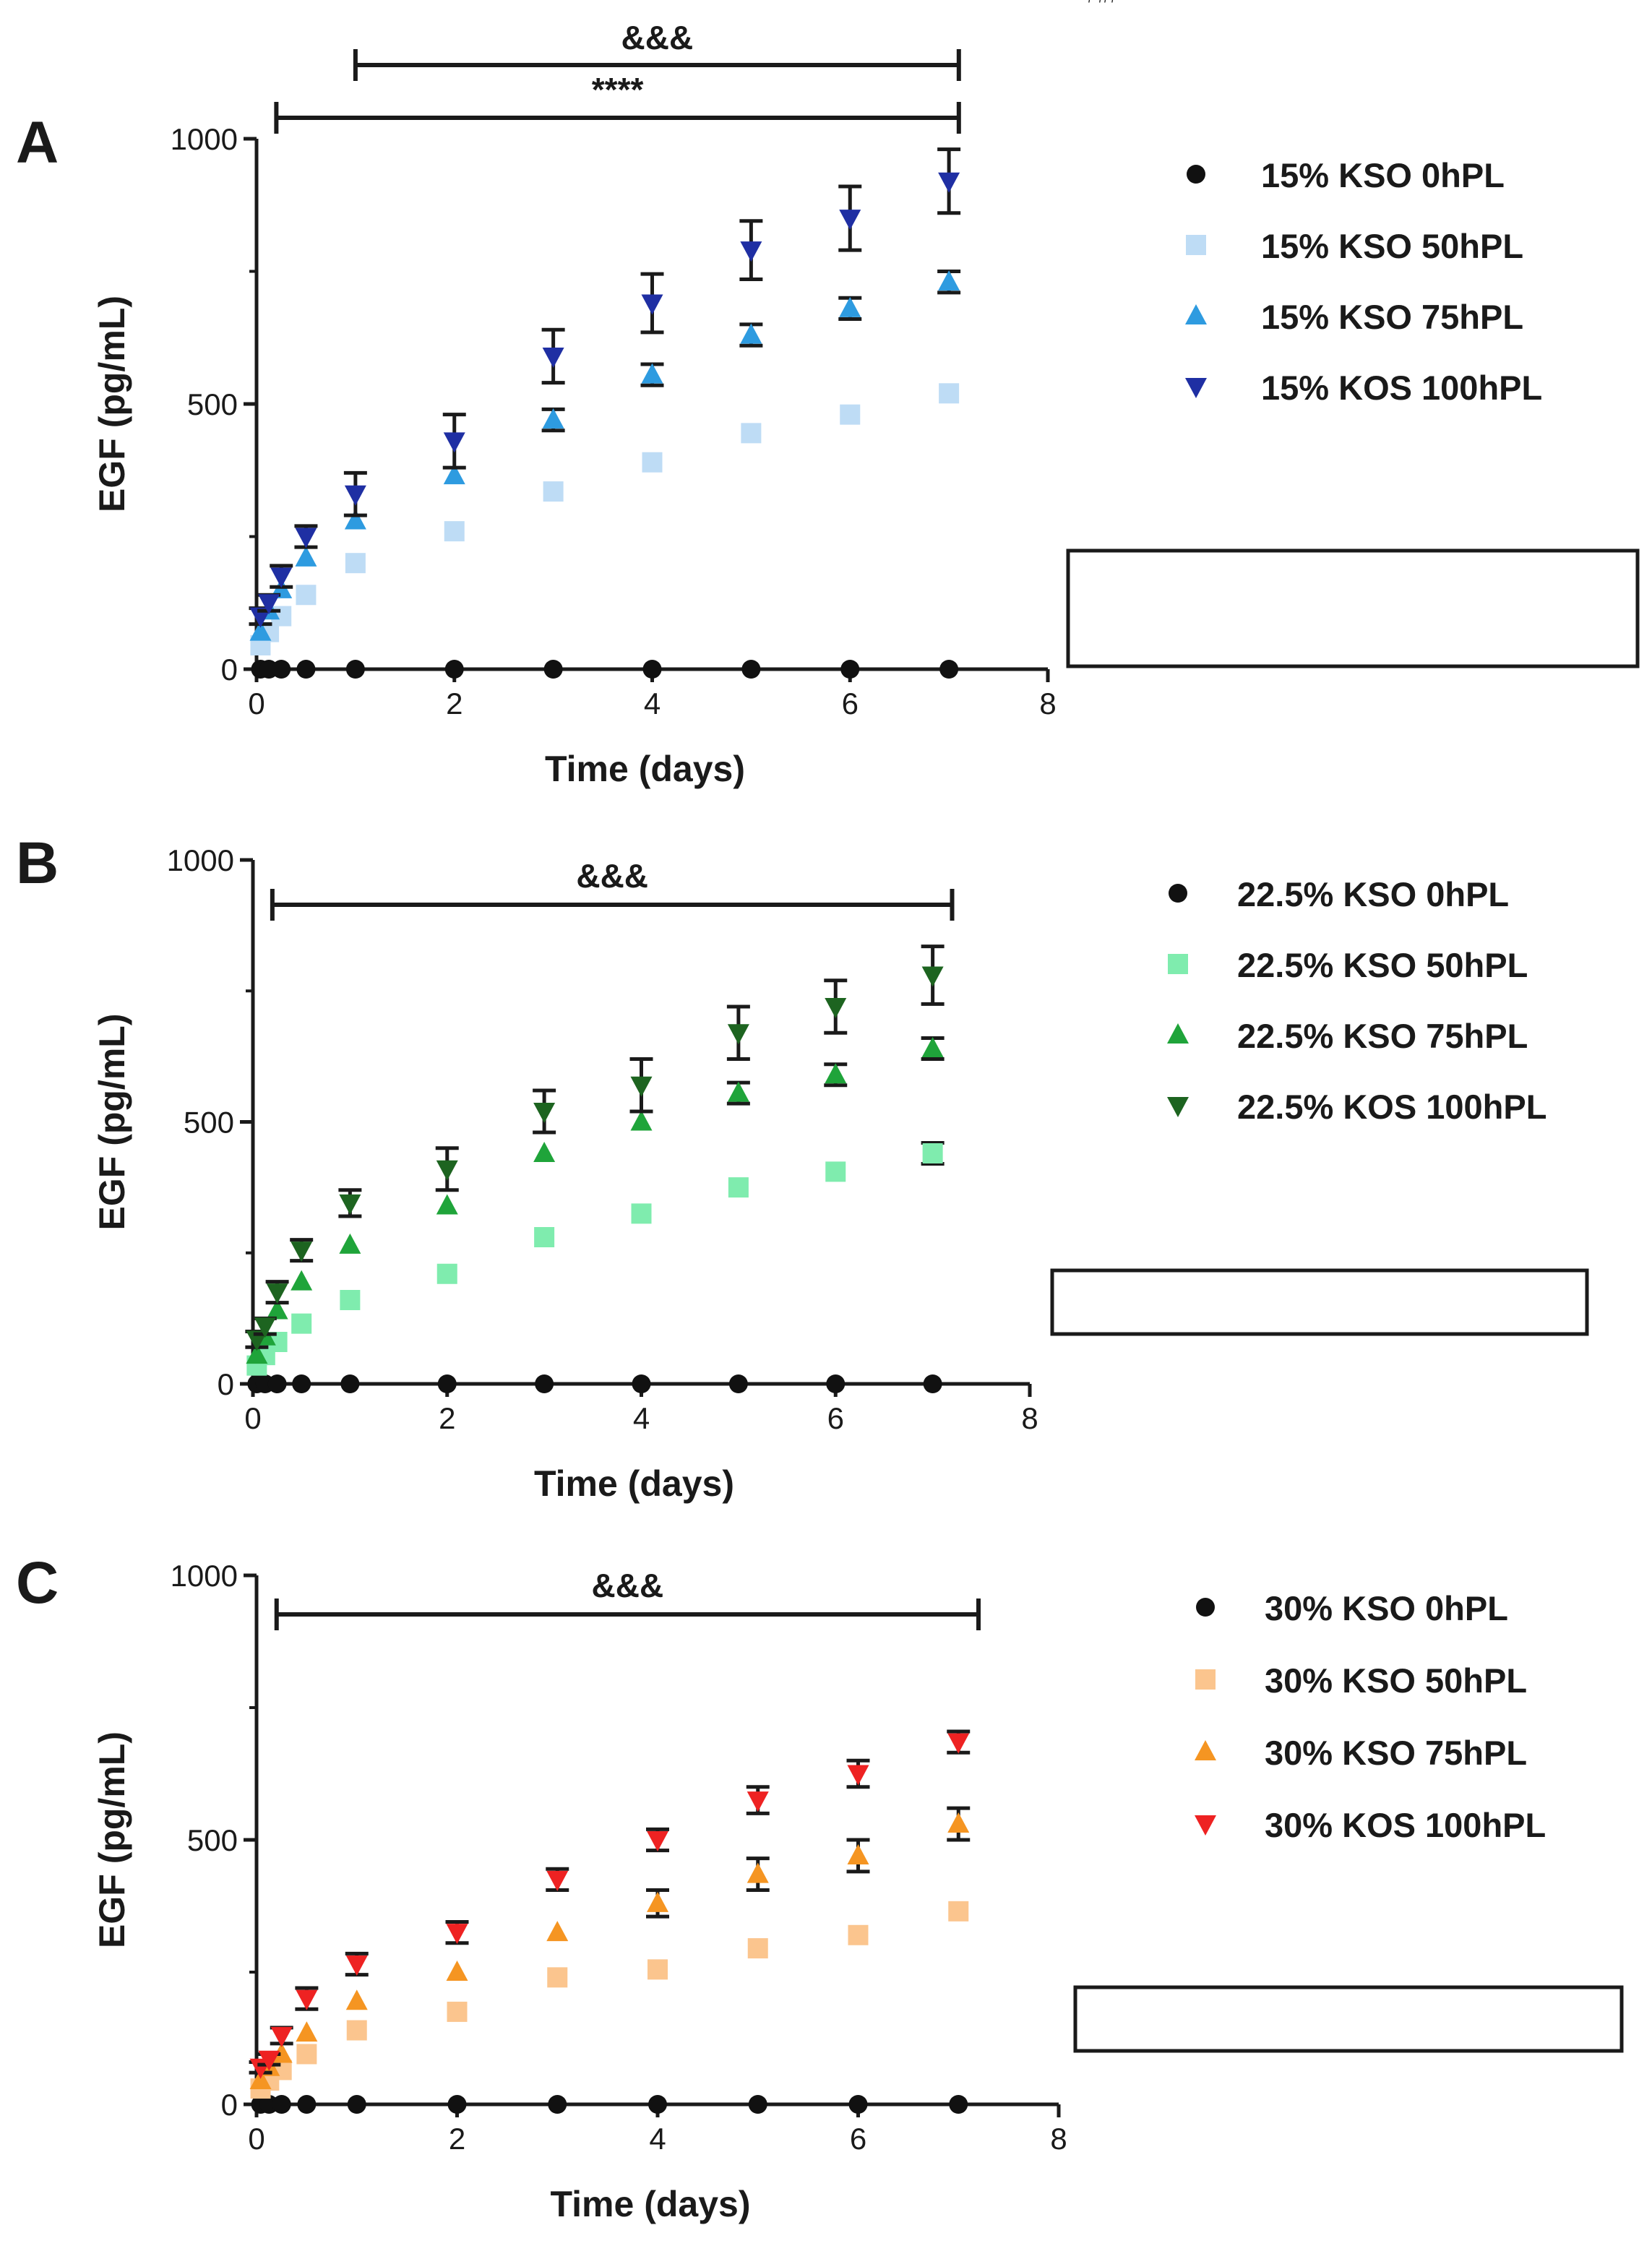 Image resolution: width=1652 pixels, height=2259 pixels. Describe the element at coordinates (618, 89) in the screenshot. I see `bracket-label: ****` at that location.